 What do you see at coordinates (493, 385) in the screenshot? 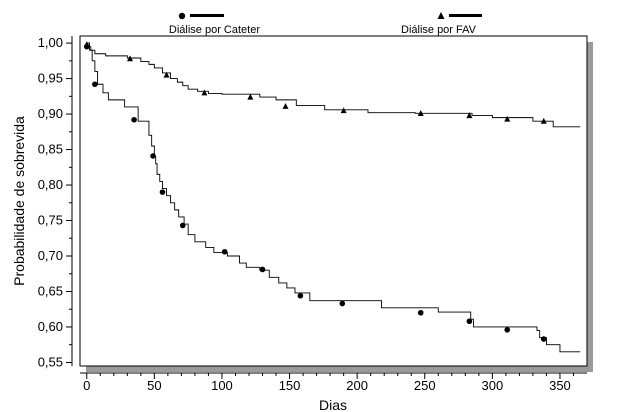
I see `x-tick-label: 300` at bounding box center [493, 385].